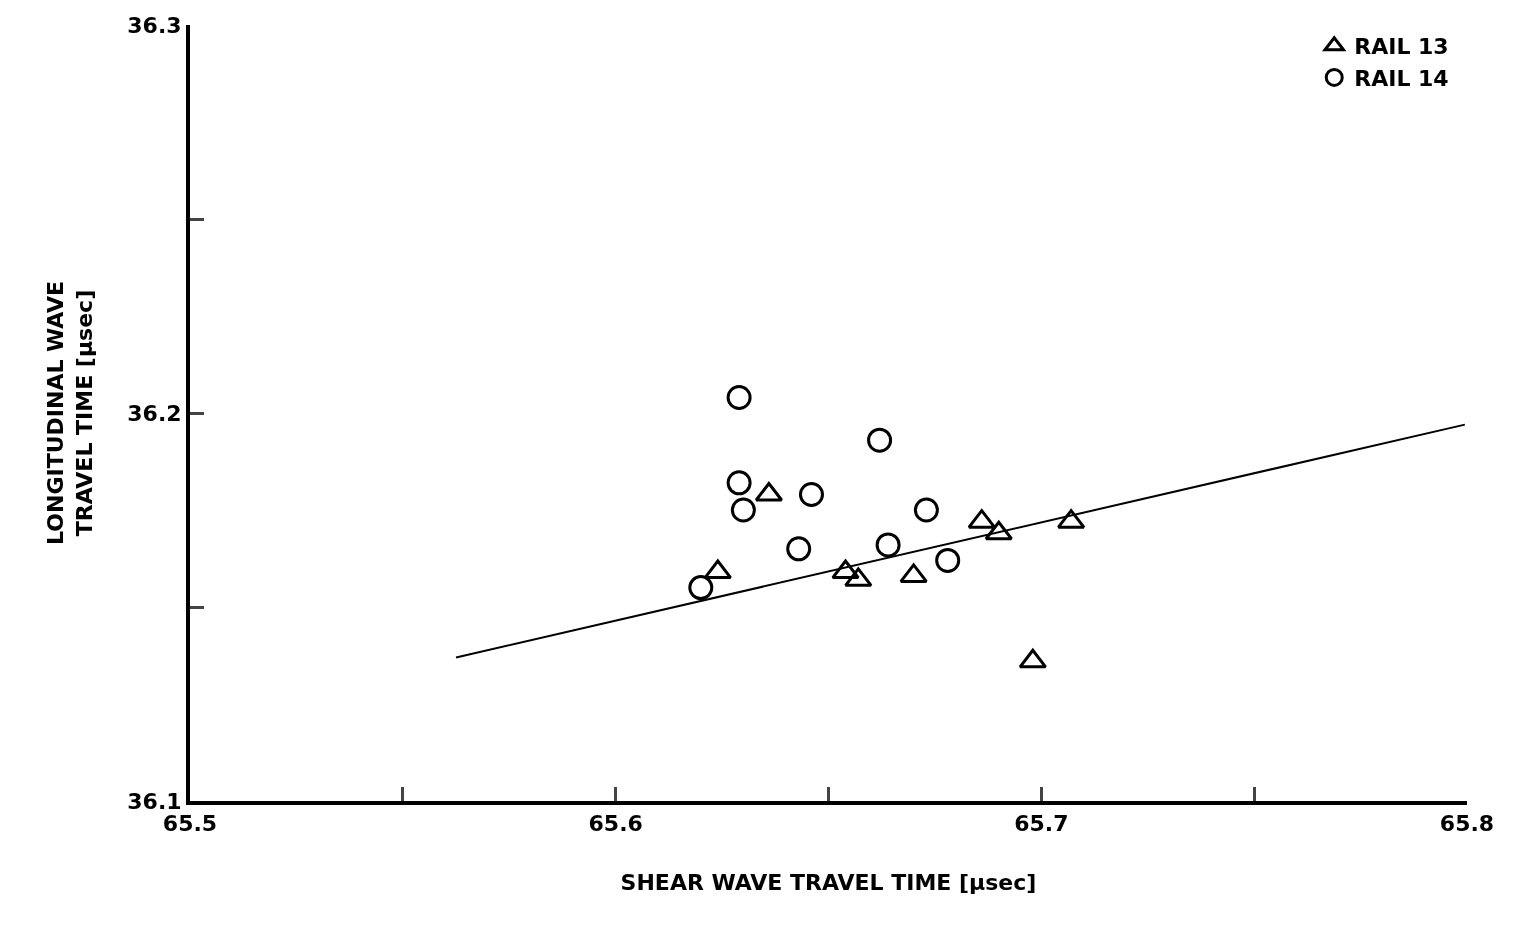 This screenshot has height=941, width=1527. Describe the element at coordinates (1401, 47) in the screenshot. I see `legend-label: RAIL 13` at that location.